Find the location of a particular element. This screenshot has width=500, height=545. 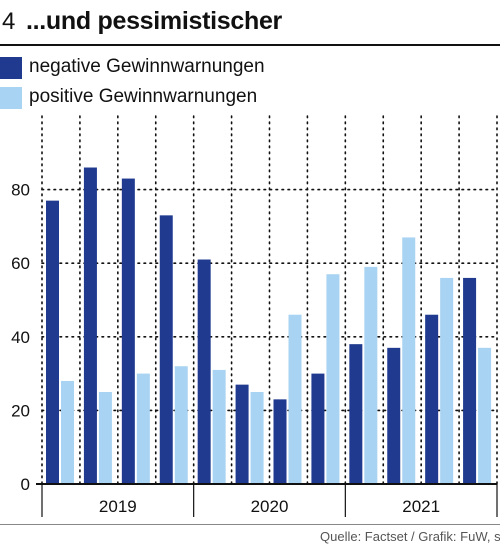

source-footer: Quelle: Factset / Grafik: FuW, sp is located at coordinates (250, 534).